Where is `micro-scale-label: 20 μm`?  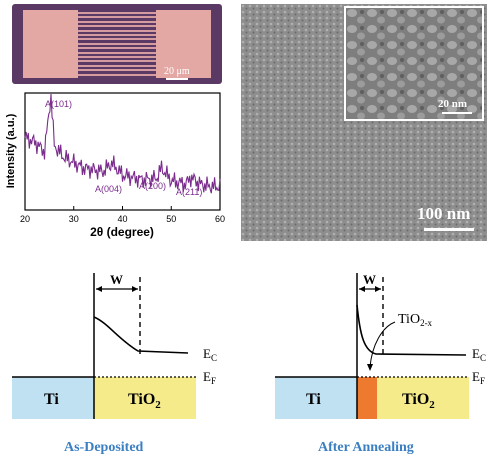 micro-scale-label: 20 μm is located at coordinates (177, 71).